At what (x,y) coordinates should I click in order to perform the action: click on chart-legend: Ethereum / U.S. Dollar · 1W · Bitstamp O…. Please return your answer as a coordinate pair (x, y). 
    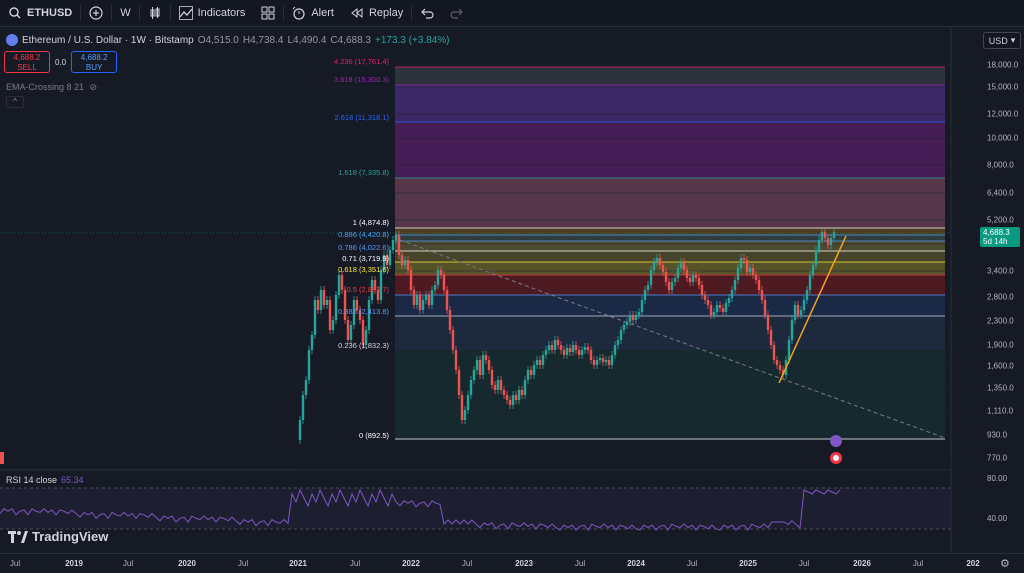
    Looking at the image, I should click on (228, 40).